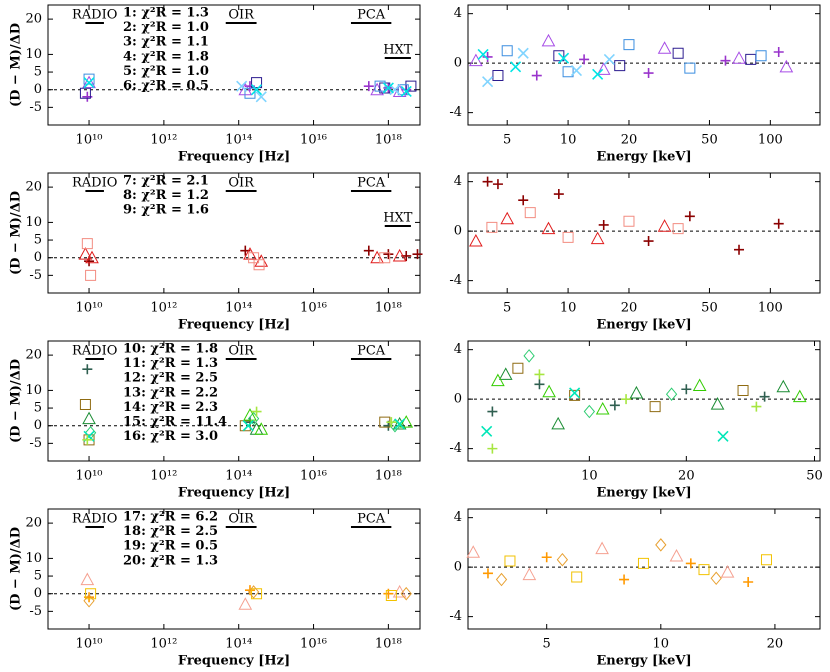  I want to click on legend-entry: 18: χ²R = 2.5, so click(170, 531).